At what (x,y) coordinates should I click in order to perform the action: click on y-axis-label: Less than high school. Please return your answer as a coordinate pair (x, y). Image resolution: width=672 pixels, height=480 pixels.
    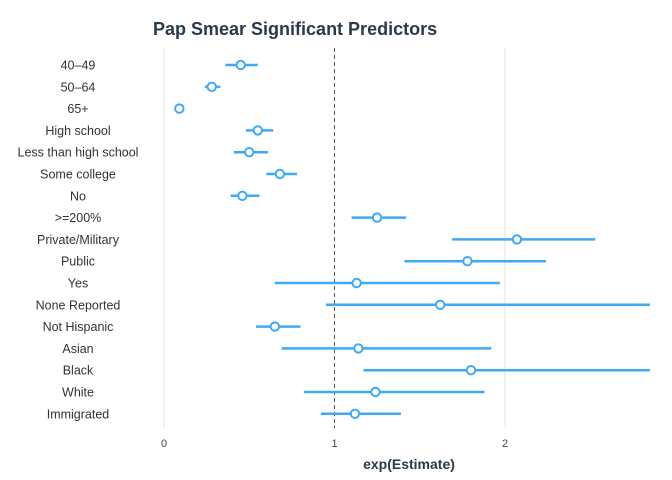
    Looking at the image, I should click on (78, 153).